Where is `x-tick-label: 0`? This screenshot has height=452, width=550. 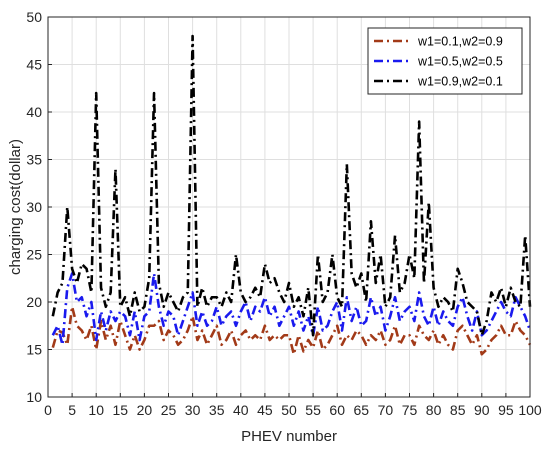
x-tick-label: 0 is located at coordinates (48, 410).